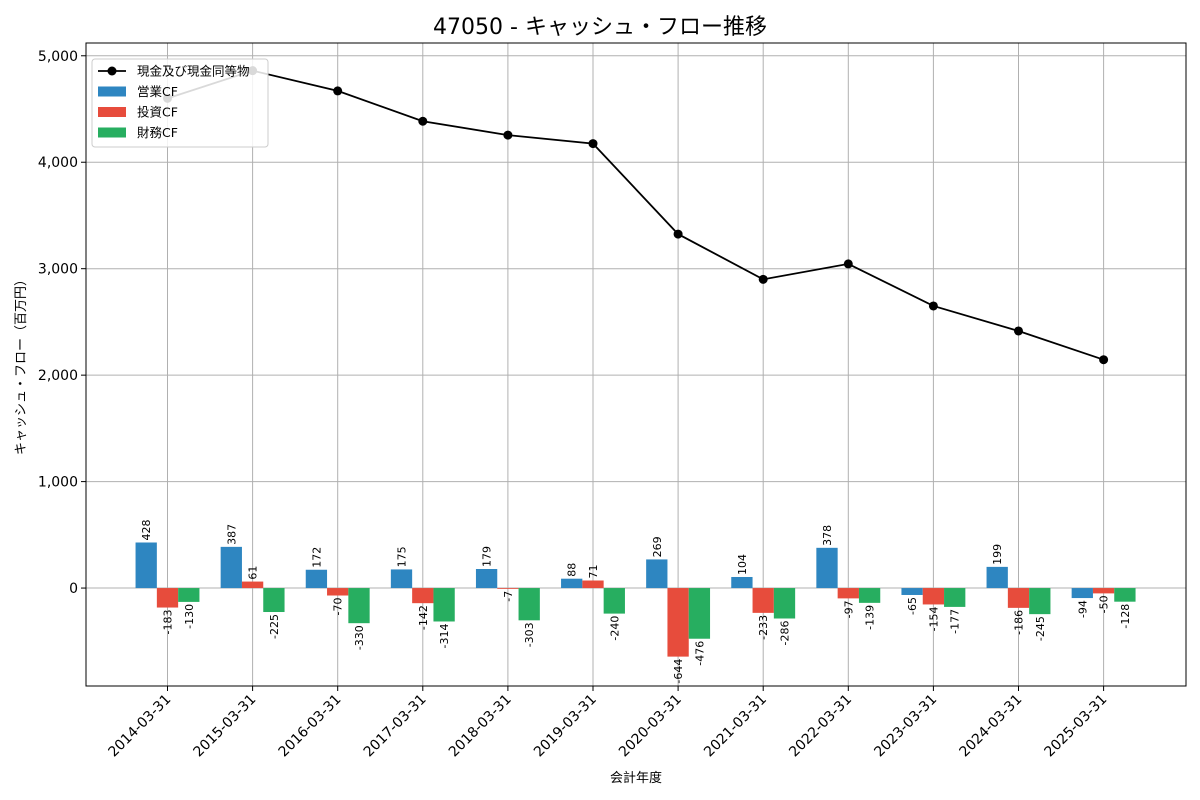  Describe the element at coordinates (565, 726) in the screenshot. I see `x-tick-label: 2019-03-31` at that location.